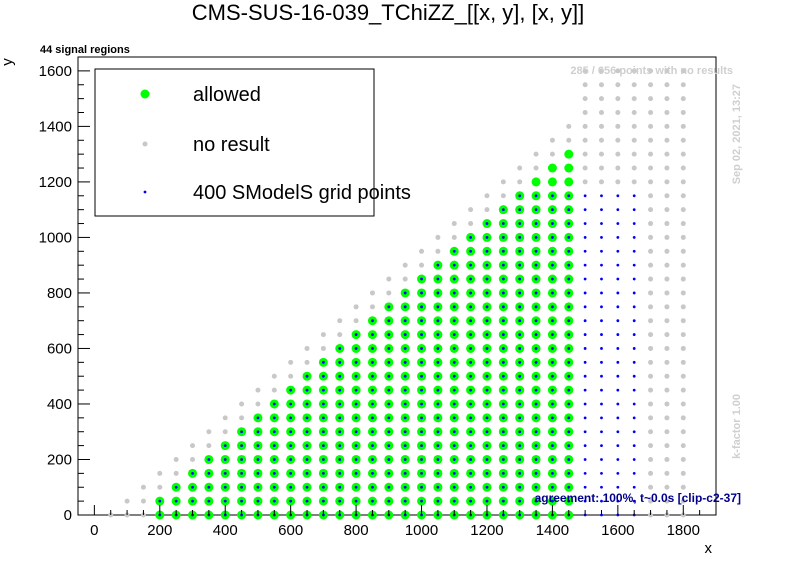  I want to click on point-allowed, so click(552, 168).